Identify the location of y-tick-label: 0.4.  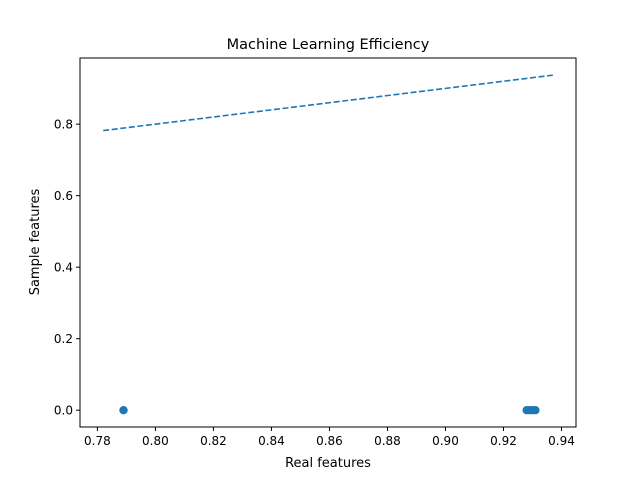
(63, 268).